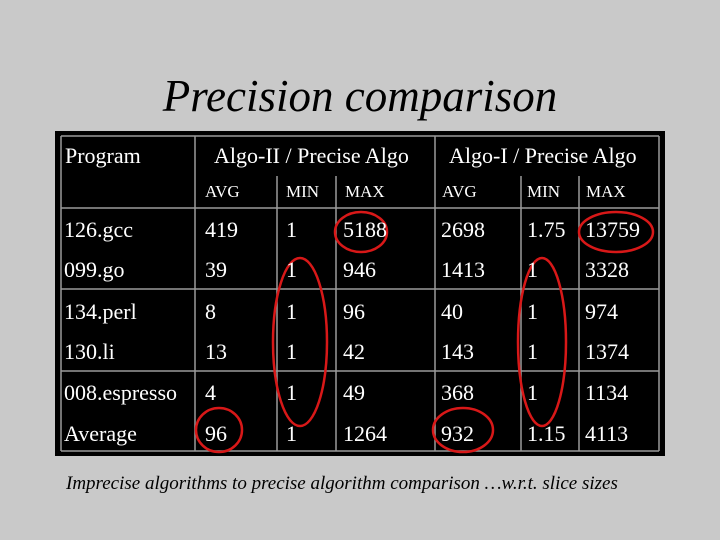 The image size is (720, 540). Describe the element at coordinates (216, 351) in the screenshot. I see `row-value: 13` at that location.